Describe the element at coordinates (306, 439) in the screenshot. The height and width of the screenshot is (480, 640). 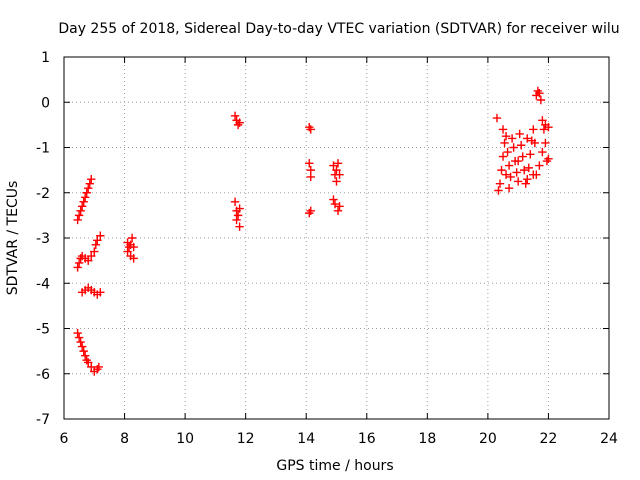
I see `x-tick-label: 14` at that location.